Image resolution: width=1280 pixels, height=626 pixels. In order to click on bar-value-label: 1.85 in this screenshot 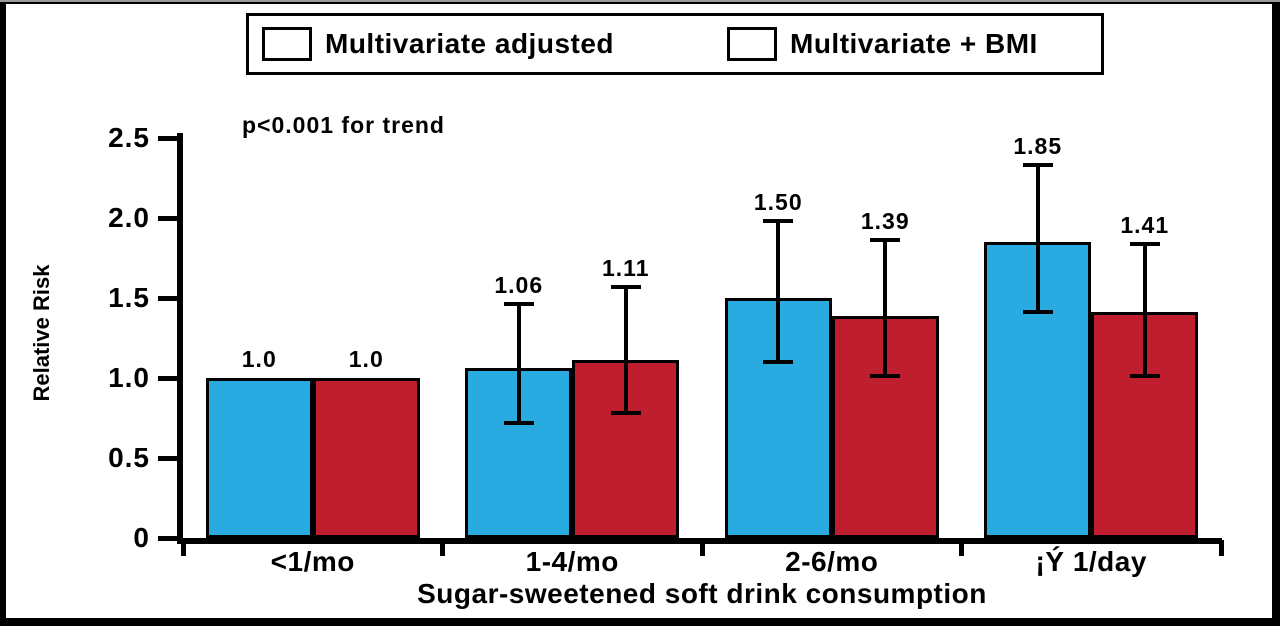, I will do `click(1038, 146)`.